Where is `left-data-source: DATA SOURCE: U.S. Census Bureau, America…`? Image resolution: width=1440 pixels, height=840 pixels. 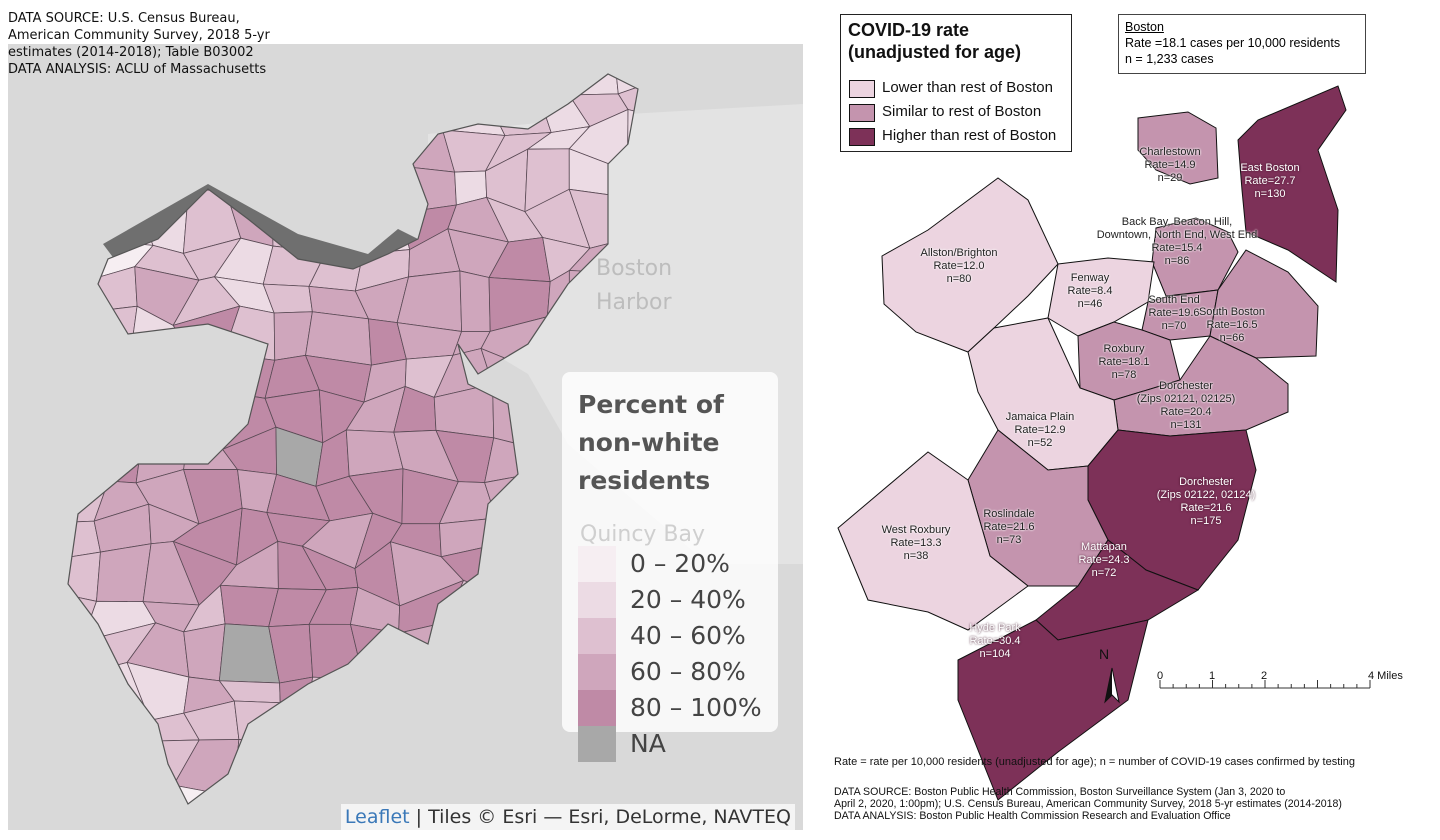 left-data-source: DATA SOURCE: U.S. Census Bureau, America… is located at coordinates (139, 44).